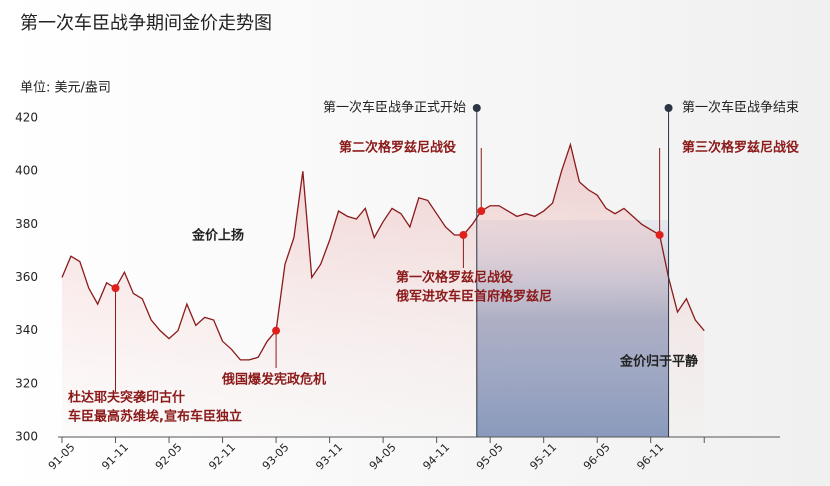  What do you see at coordinates (394, 108) in the screenshot?
I see `annotation: 第一次车臣战争正式开始` at bounding box center [394, 108].